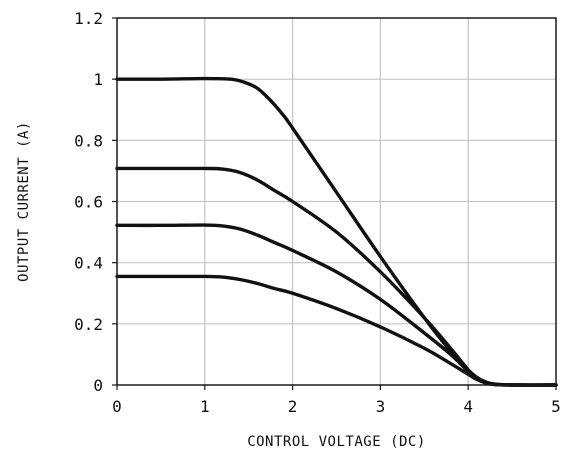  Describe the element at coordinates (98, 79) in the screenshot. I see `y-tick-label: 1` at that location.